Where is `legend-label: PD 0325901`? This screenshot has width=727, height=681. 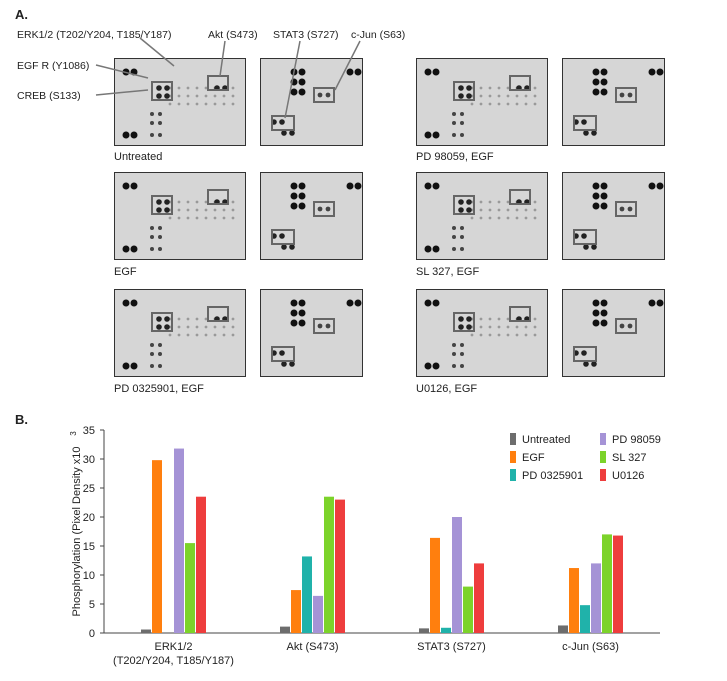 legend-label: PD 0325901 is located at coordinates (552, 476).